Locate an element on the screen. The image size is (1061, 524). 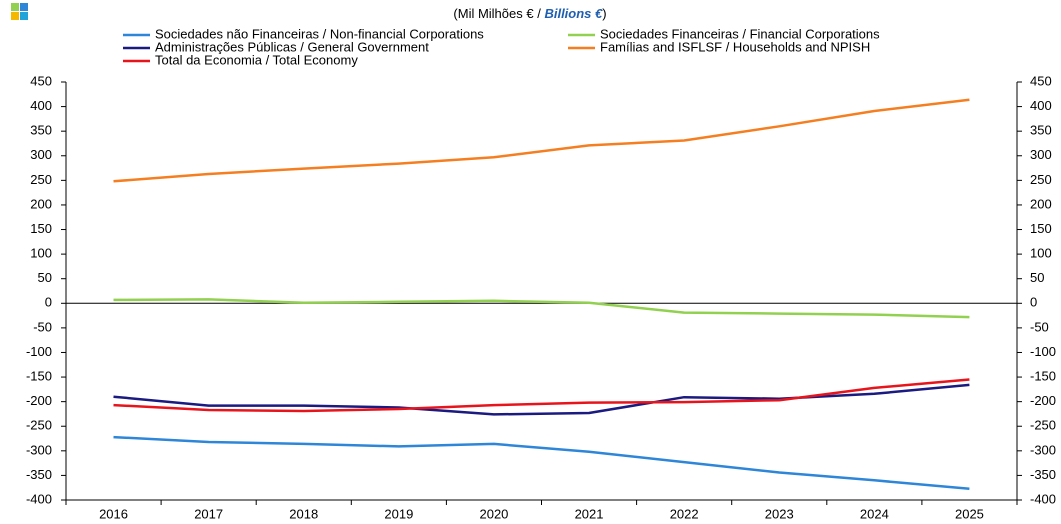
y-tick-label: -150 is located at coordinates (39, 375).